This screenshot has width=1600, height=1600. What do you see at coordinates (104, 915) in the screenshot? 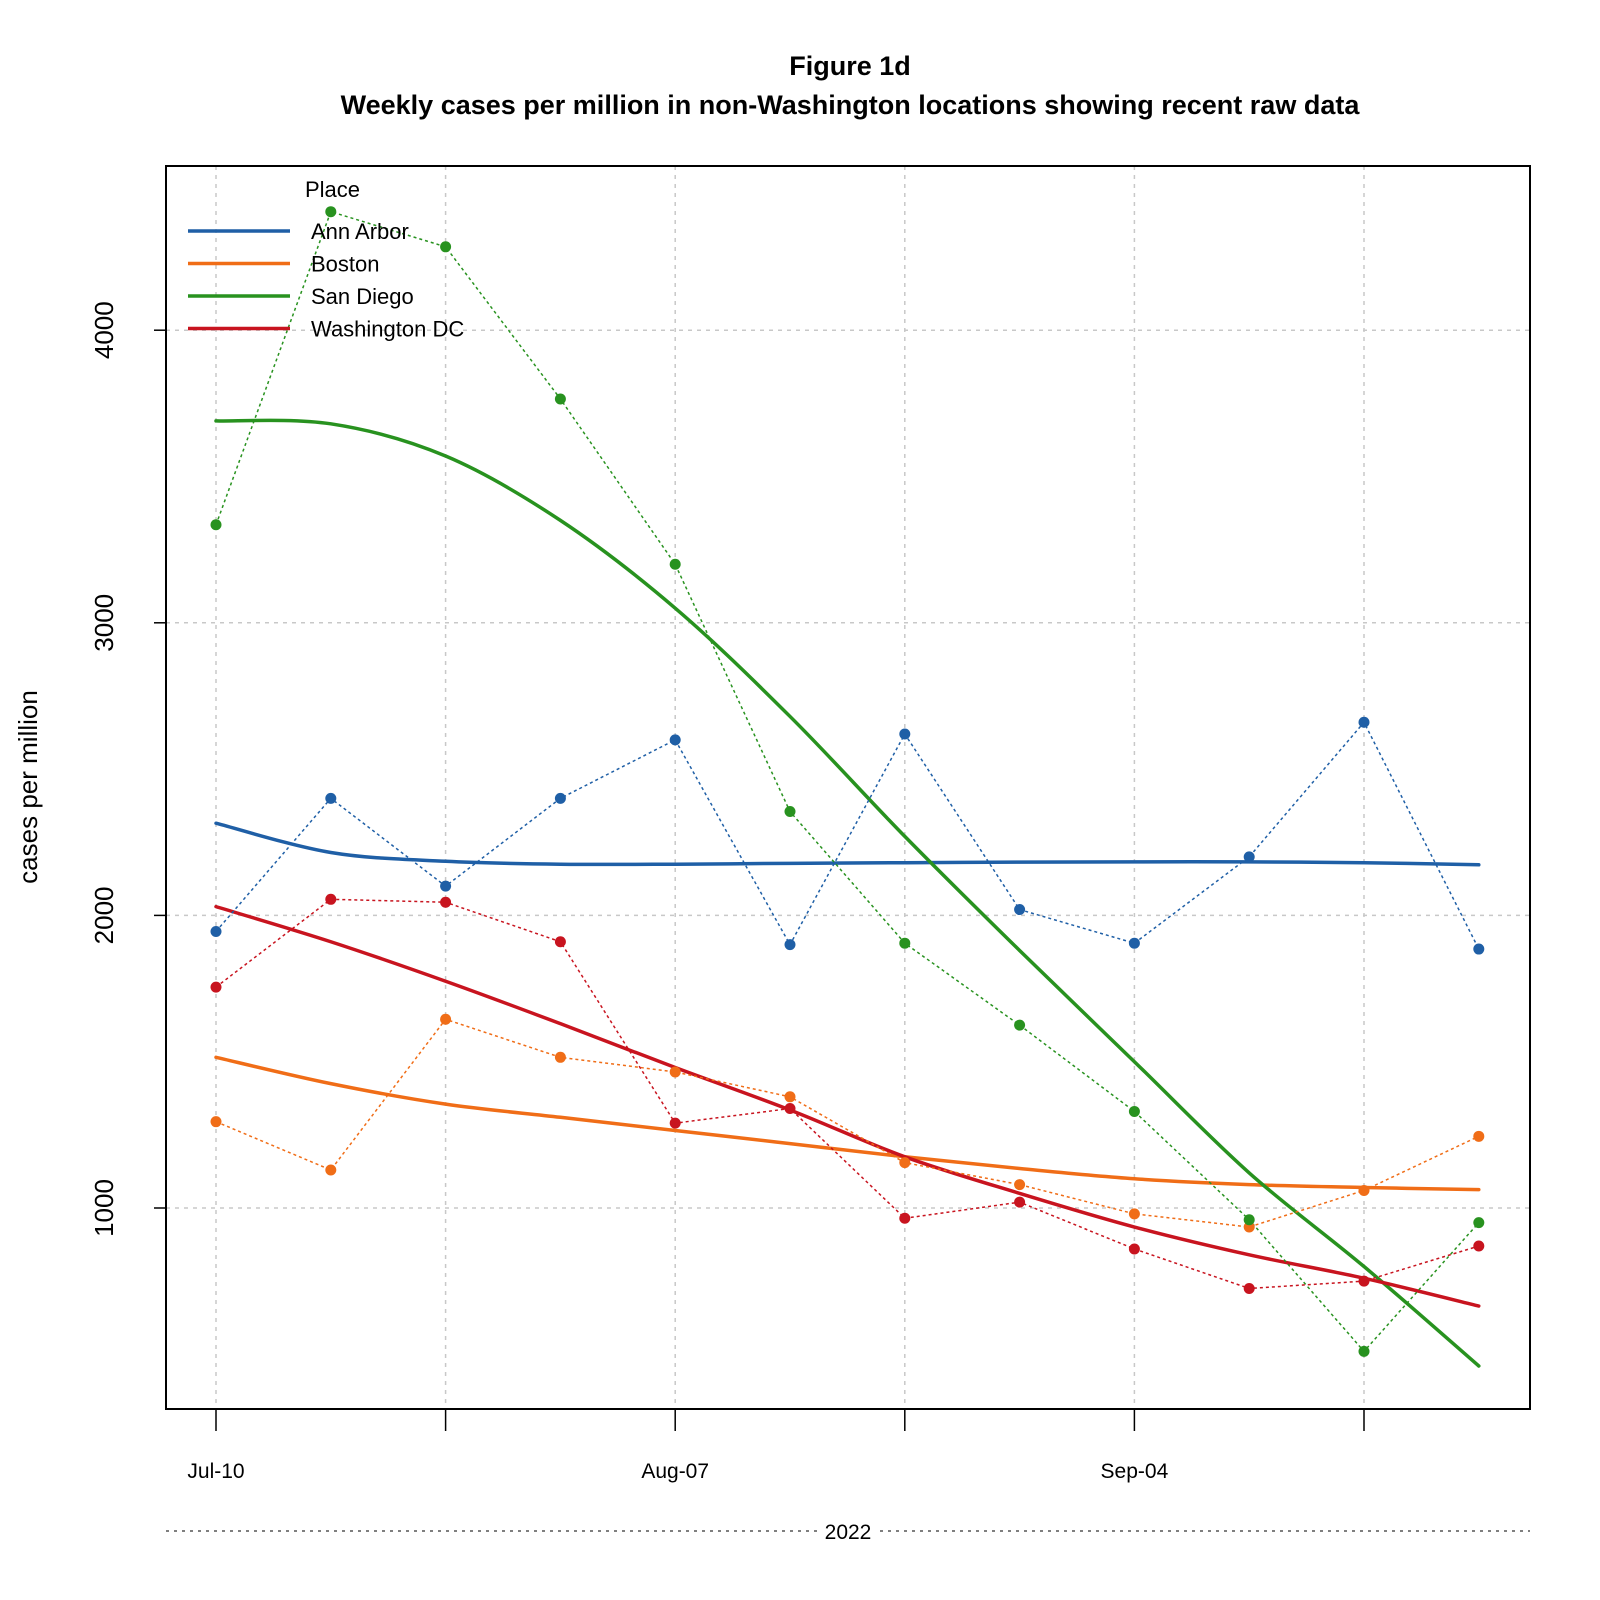
I see `y-tick-label: 2000` at bounding box center [104, 915].